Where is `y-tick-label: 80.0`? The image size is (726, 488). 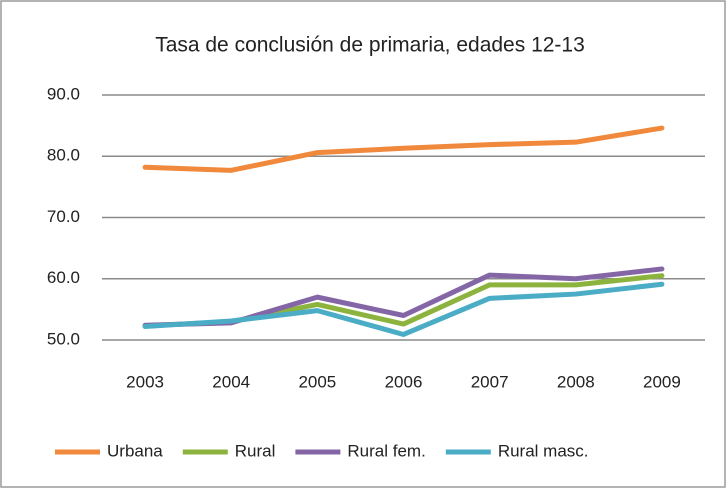 y-tick-label: 80.0 is located at coordinates (63, 155).